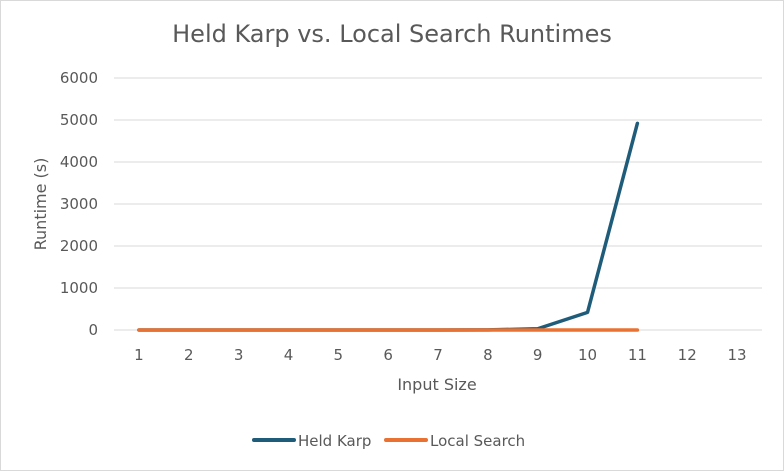 This screenshot has height=471, width=784. Describe the element at coordinates (488, 355) in the screenshot. I see `x-tick-label: 8` at that location.